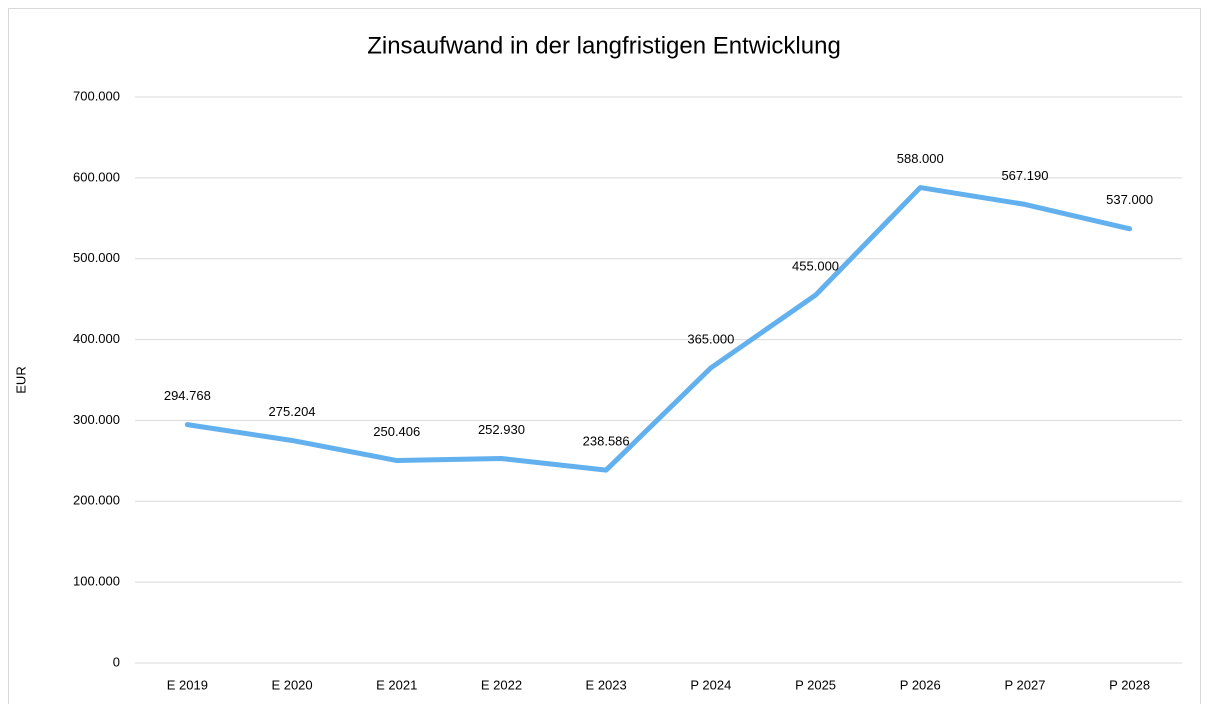 This screenshot has height=704, width=1209. Describe the element at coordinates (96, 581) in the screenshot. I see `y-tick-label: 100.000` at that location.